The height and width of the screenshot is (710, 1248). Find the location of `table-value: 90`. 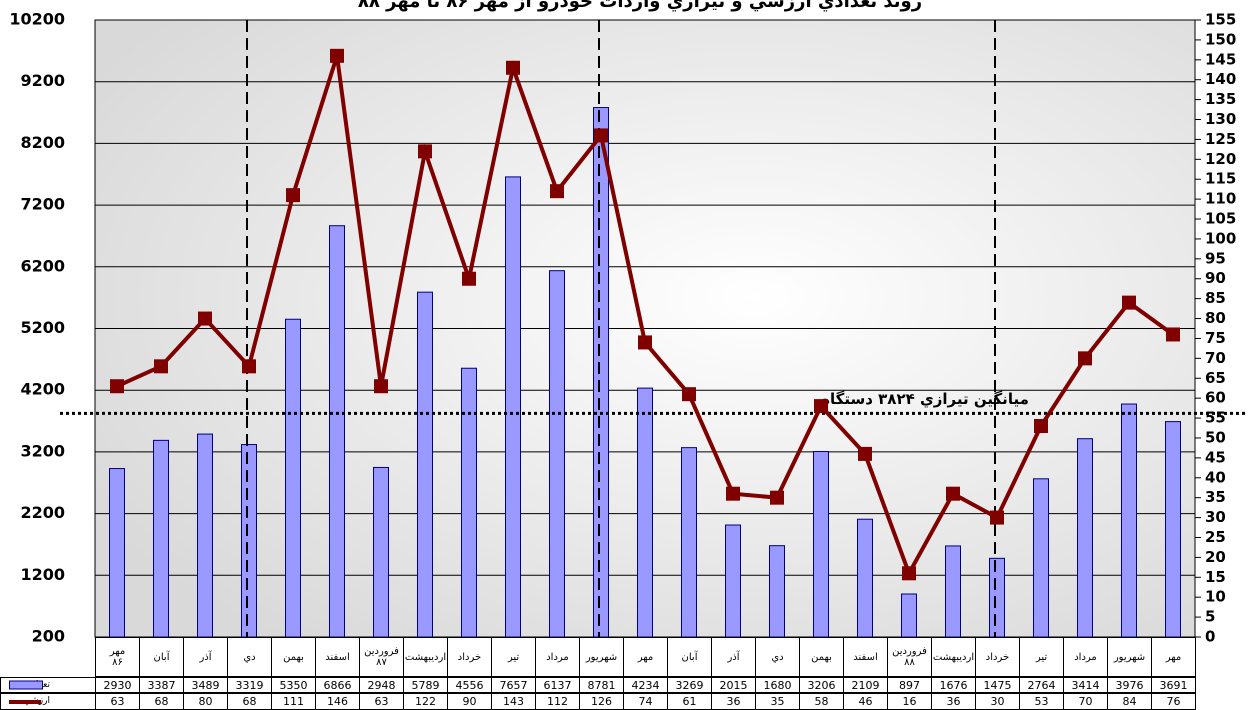

table-value: 90 is located at coordinates (469, 701).